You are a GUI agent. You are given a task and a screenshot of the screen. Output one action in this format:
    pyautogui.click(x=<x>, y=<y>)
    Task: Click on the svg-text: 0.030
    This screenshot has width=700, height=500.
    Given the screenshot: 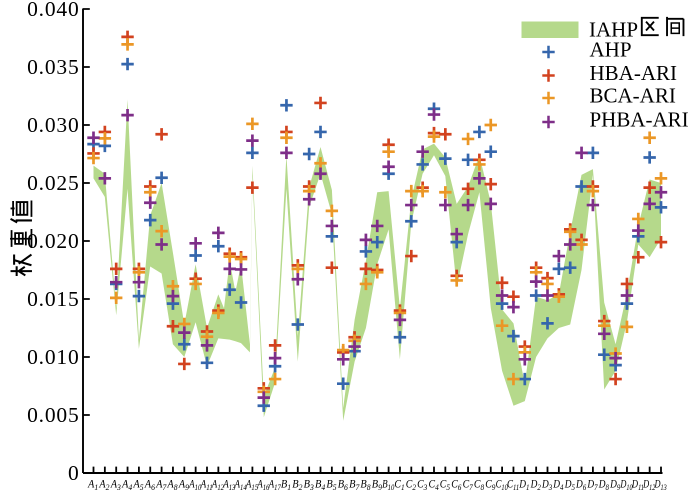 What is the action you would take?
    pyautogui.click(x=53, y=125)
    